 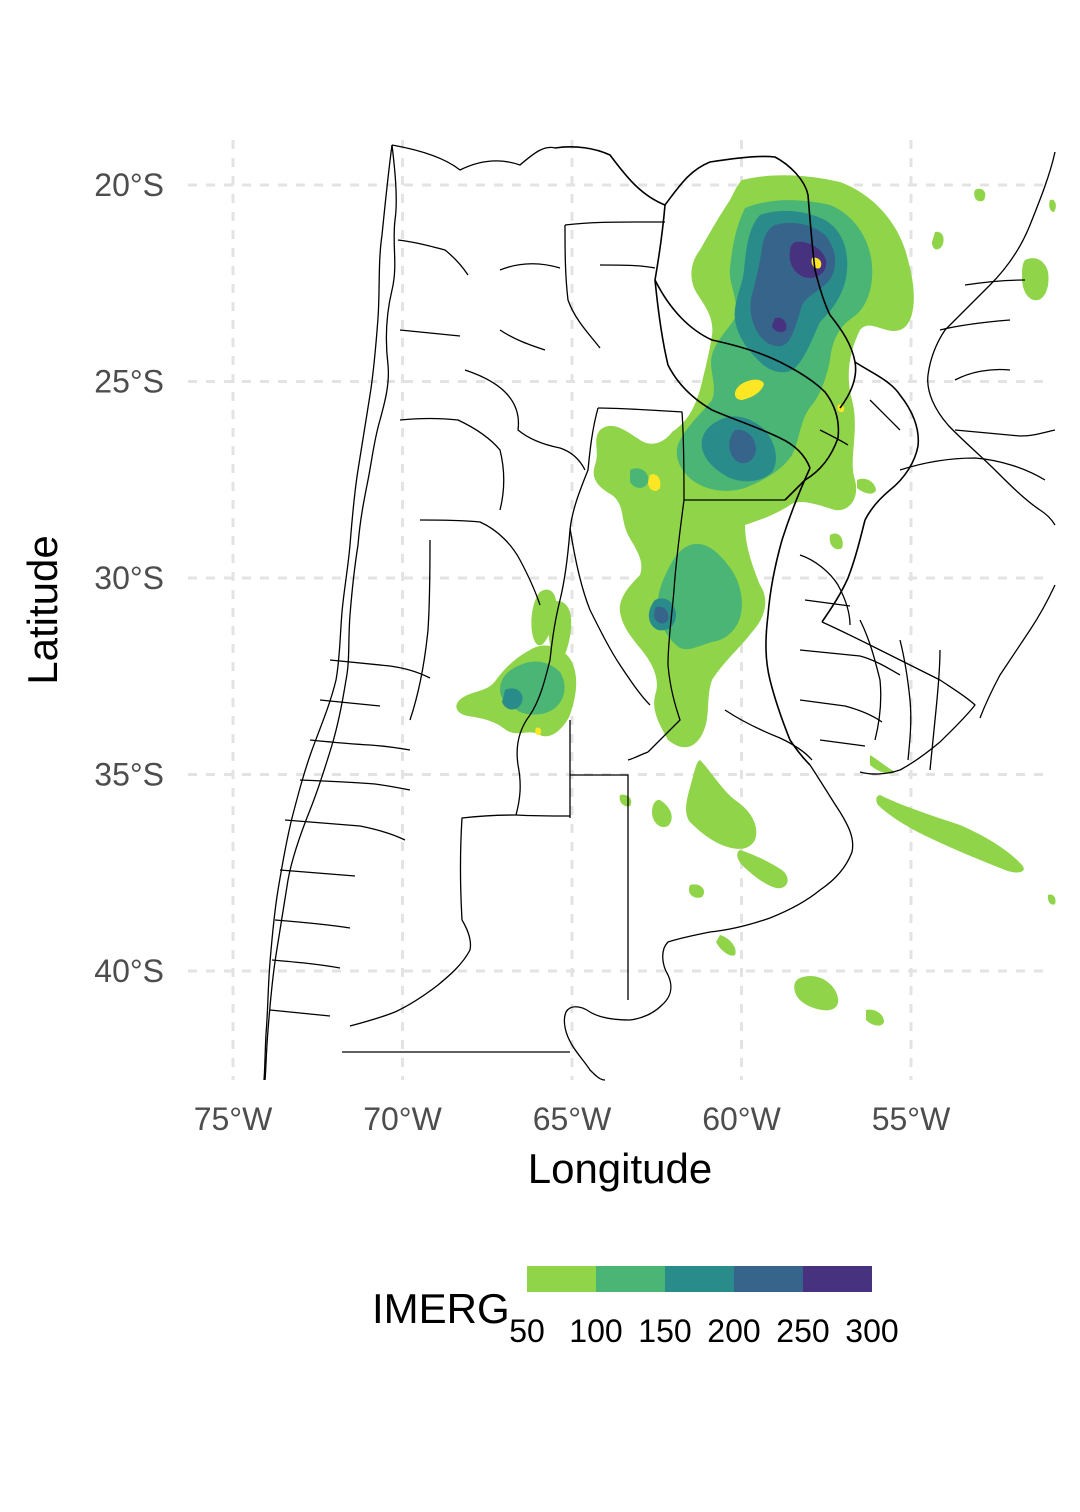 I want to click on legend-colorbar, so click(x=699, y=1279).